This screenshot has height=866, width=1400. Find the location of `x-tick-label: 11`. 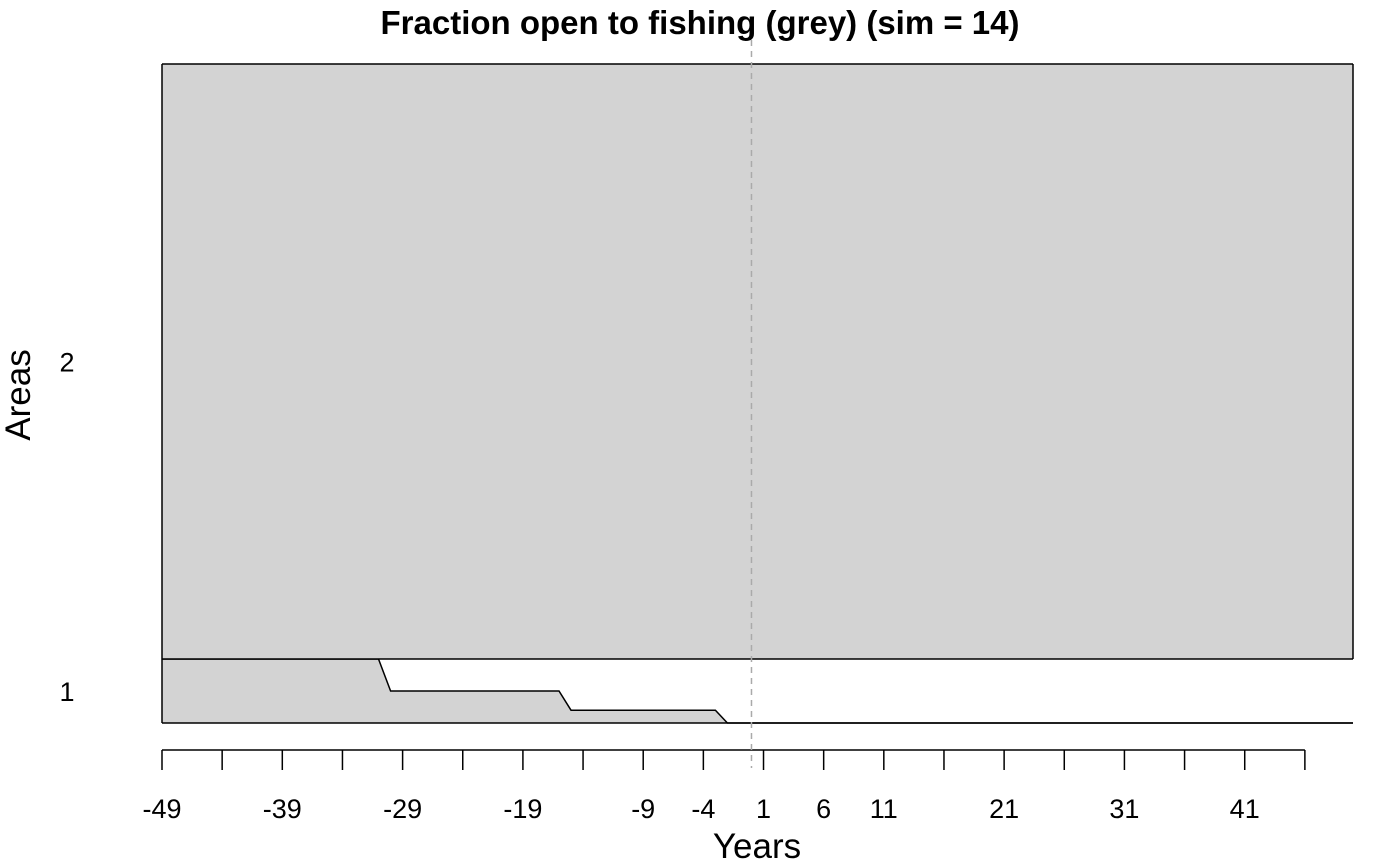

x-tick-label: 11 is located at coordinates (884, 809).